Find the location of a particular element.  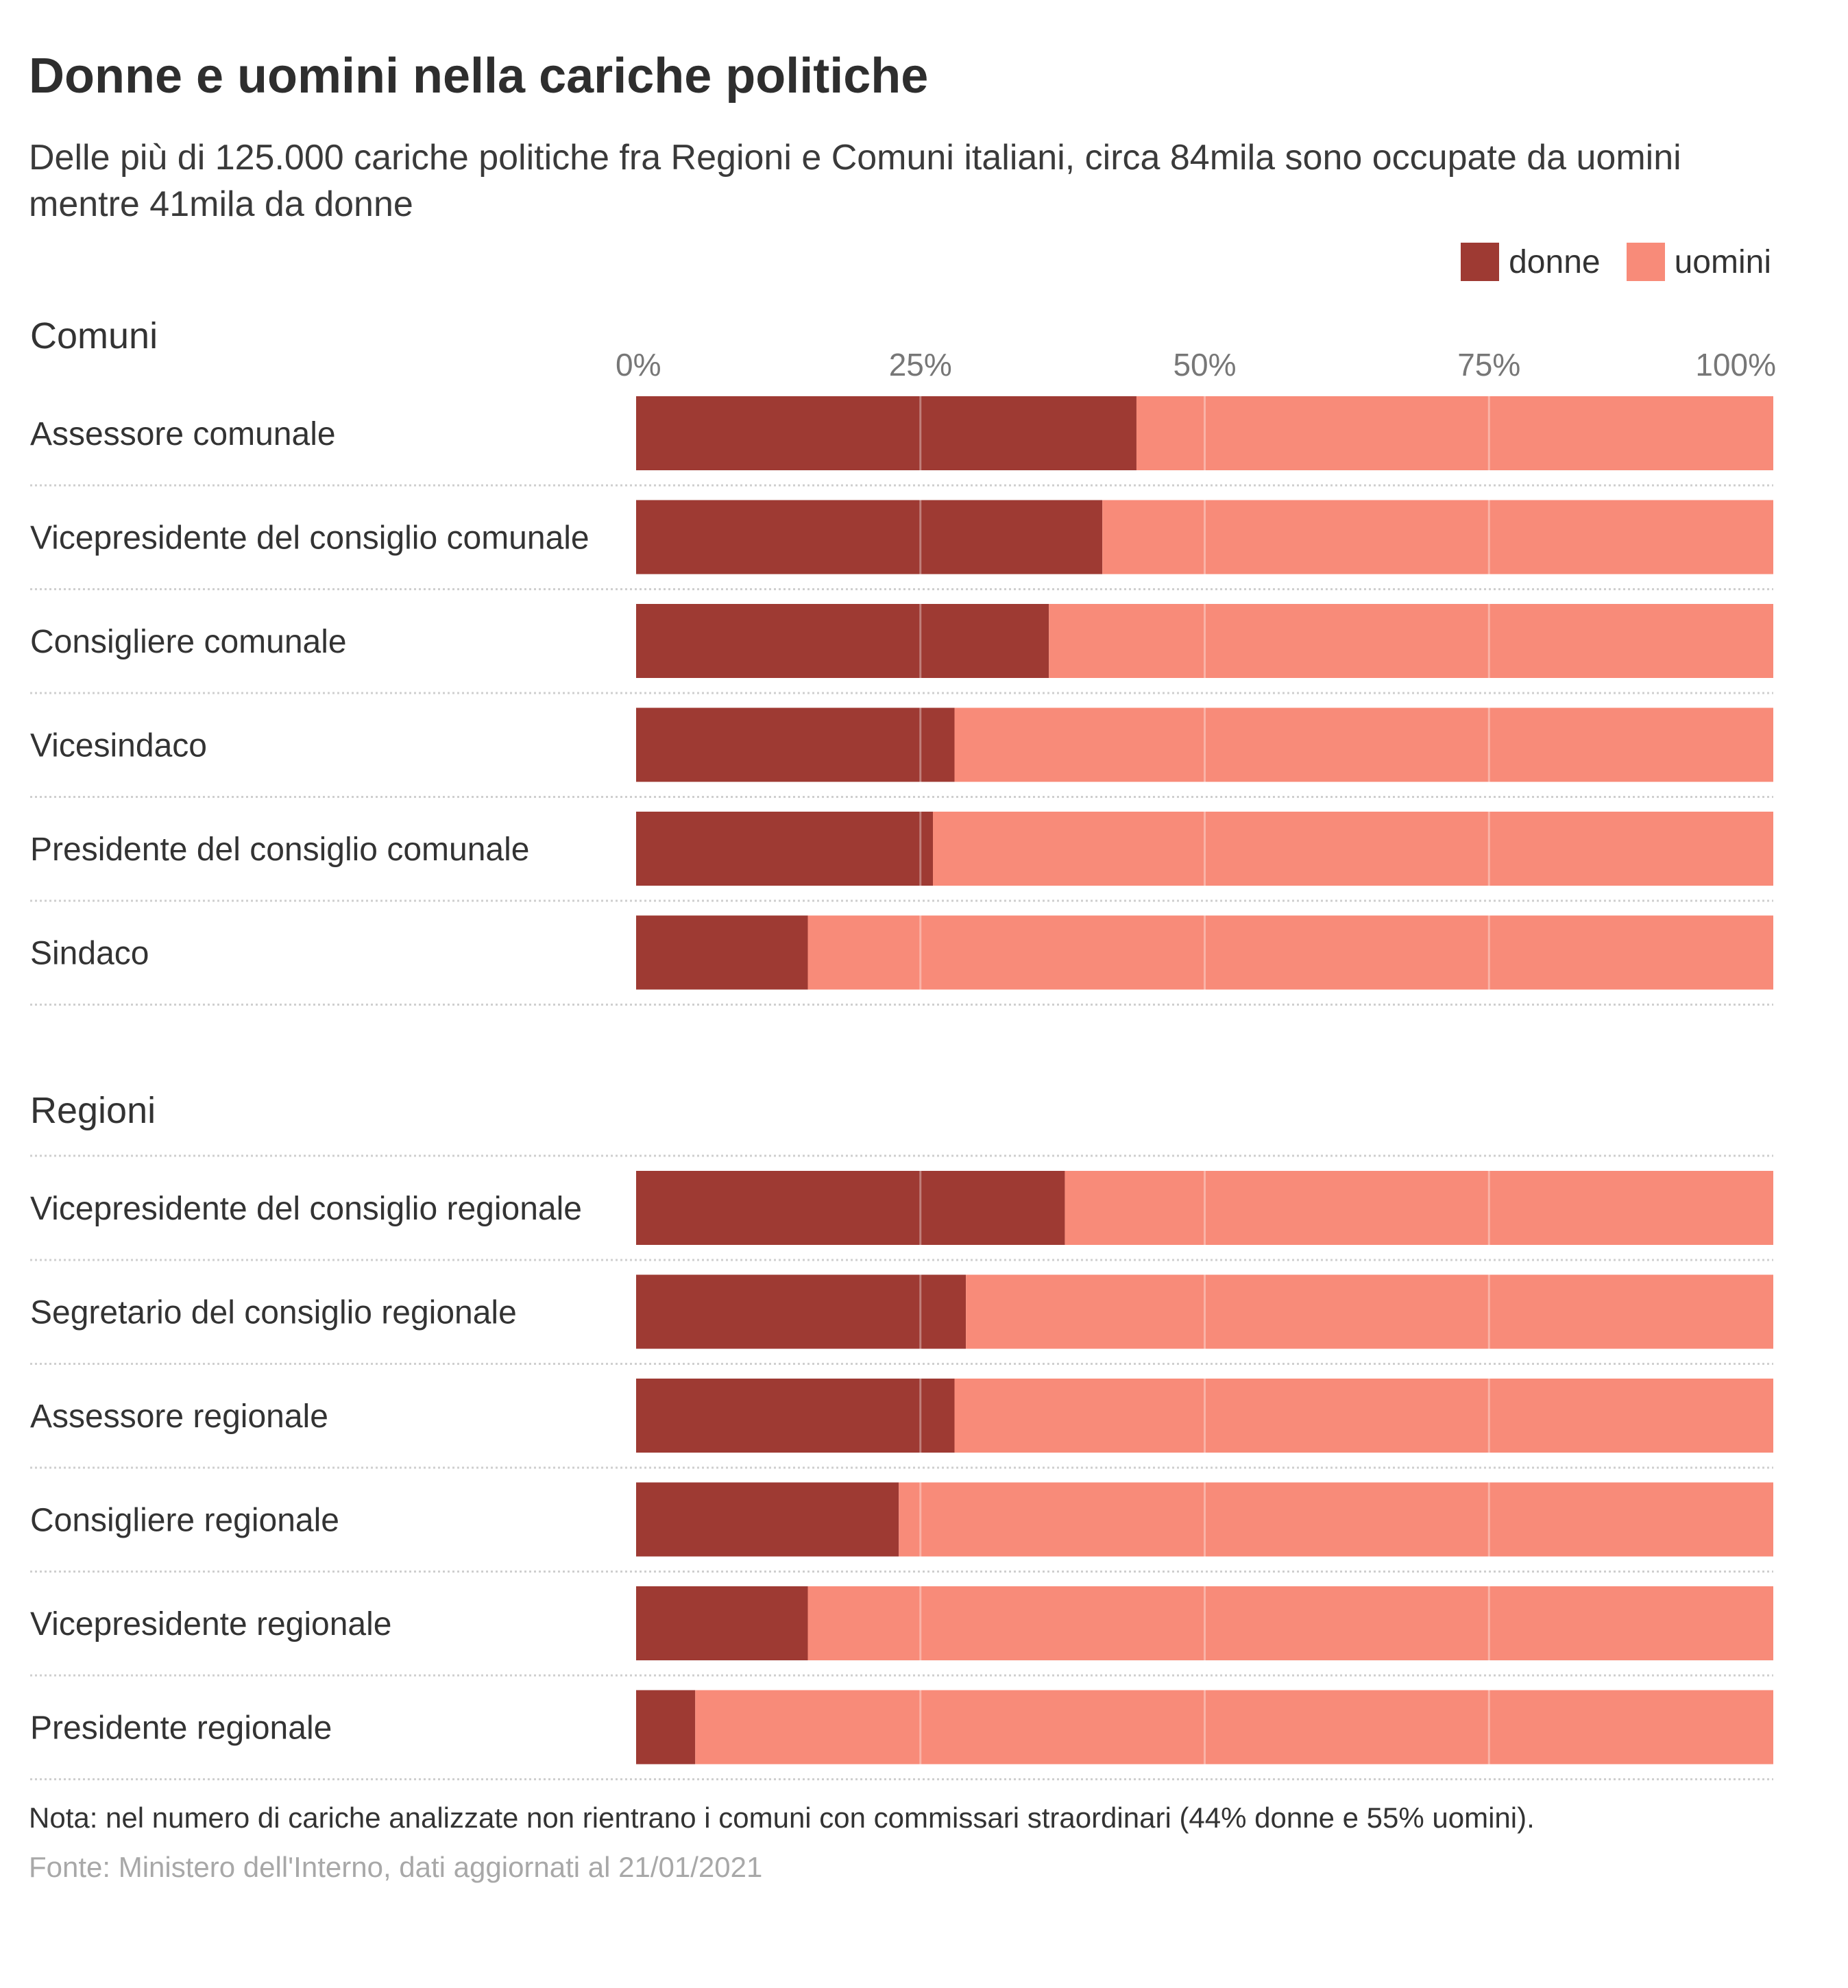

legend-label-uomini: uomini is located at coordinates (1722, 261).